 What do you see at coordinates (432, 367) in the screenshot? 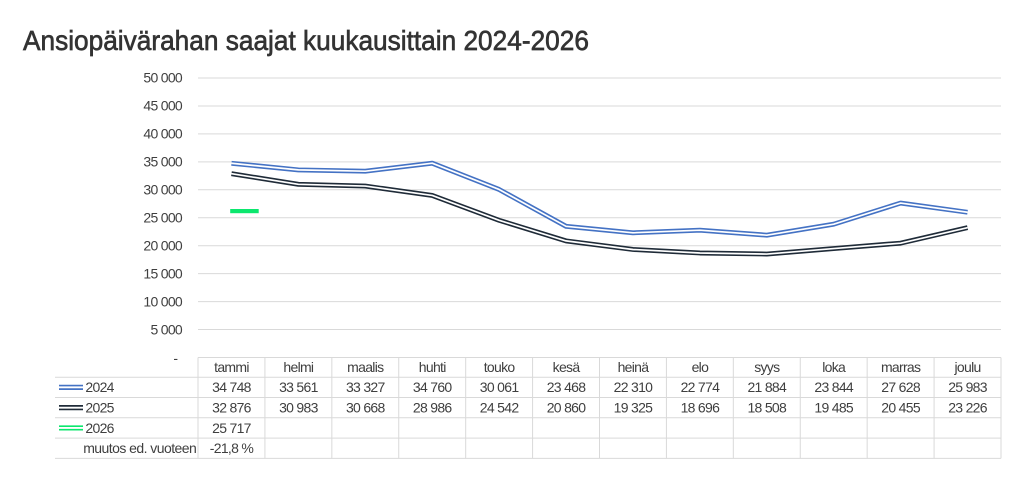
I see `svg-text: huhti` at bounding box center [432, 367].